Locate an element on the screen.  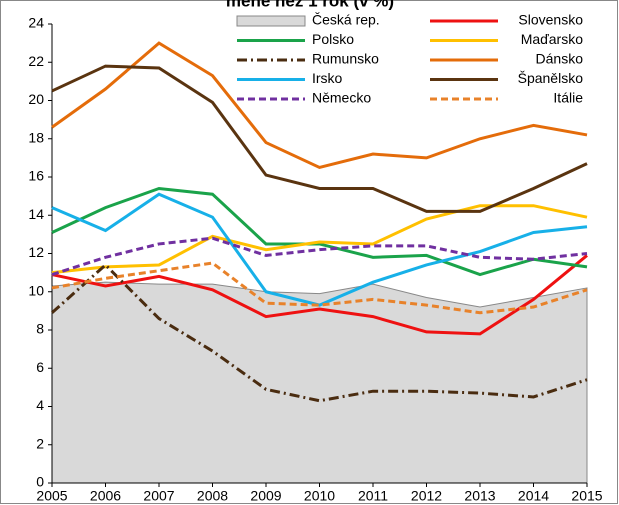
legend-label: Itálie is located at coordinates (568, 98).